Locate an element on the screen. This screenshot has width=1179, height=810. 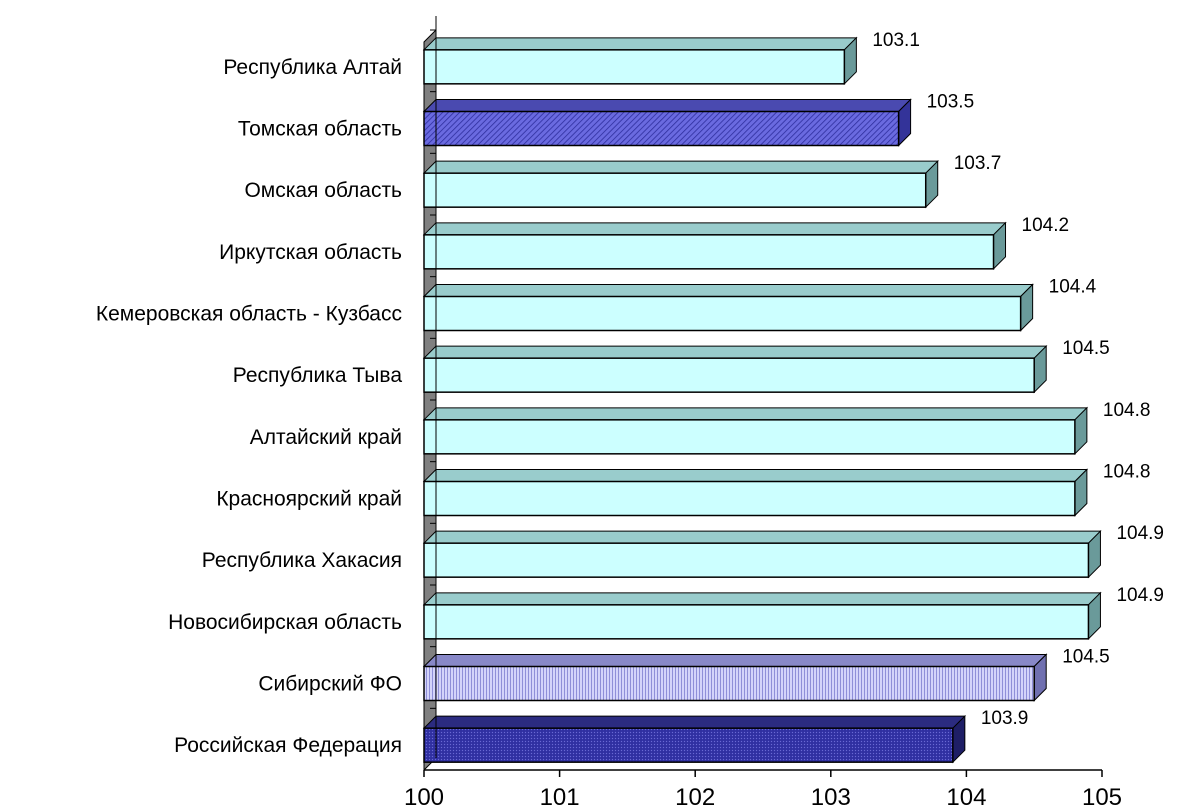
x-tick-label: 101 is located at coordinates (560, 797).